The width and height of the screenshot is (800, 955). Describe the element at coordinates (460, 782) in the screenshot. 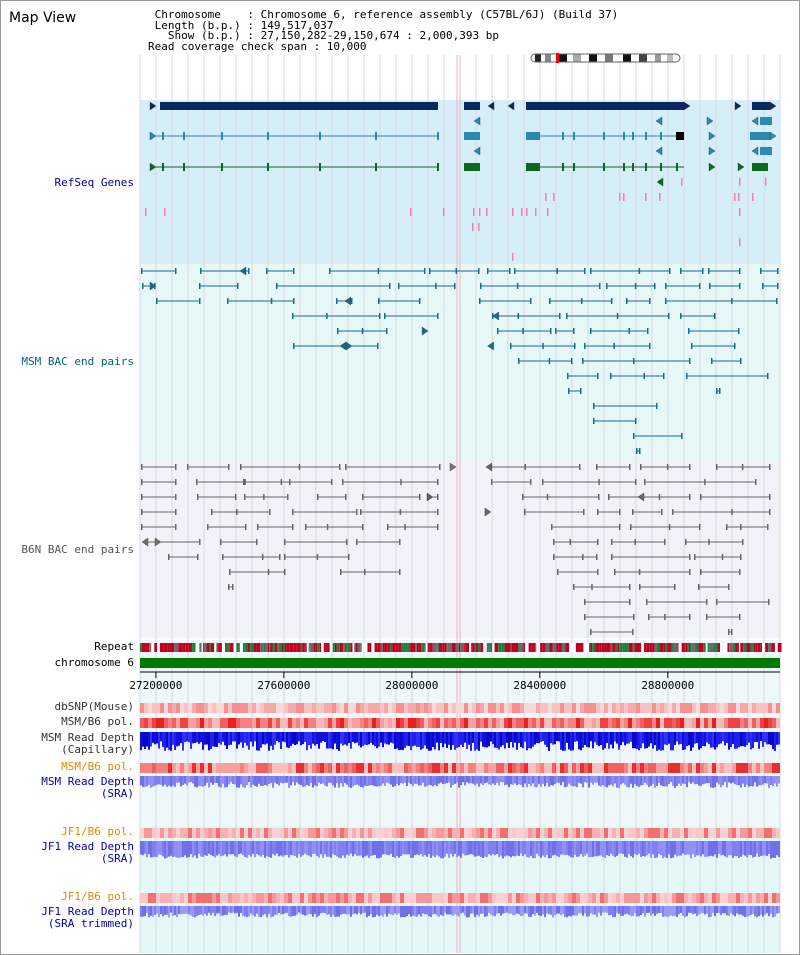

I see `msm-read-depth-sra-track` at that location.